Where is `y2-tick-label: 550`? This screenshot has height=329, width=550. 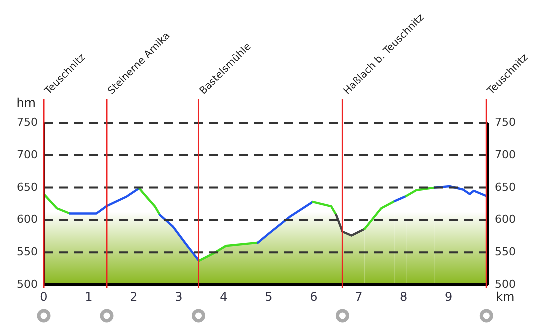 y2-tick-label: 550 is located at coordinates (505, 252).